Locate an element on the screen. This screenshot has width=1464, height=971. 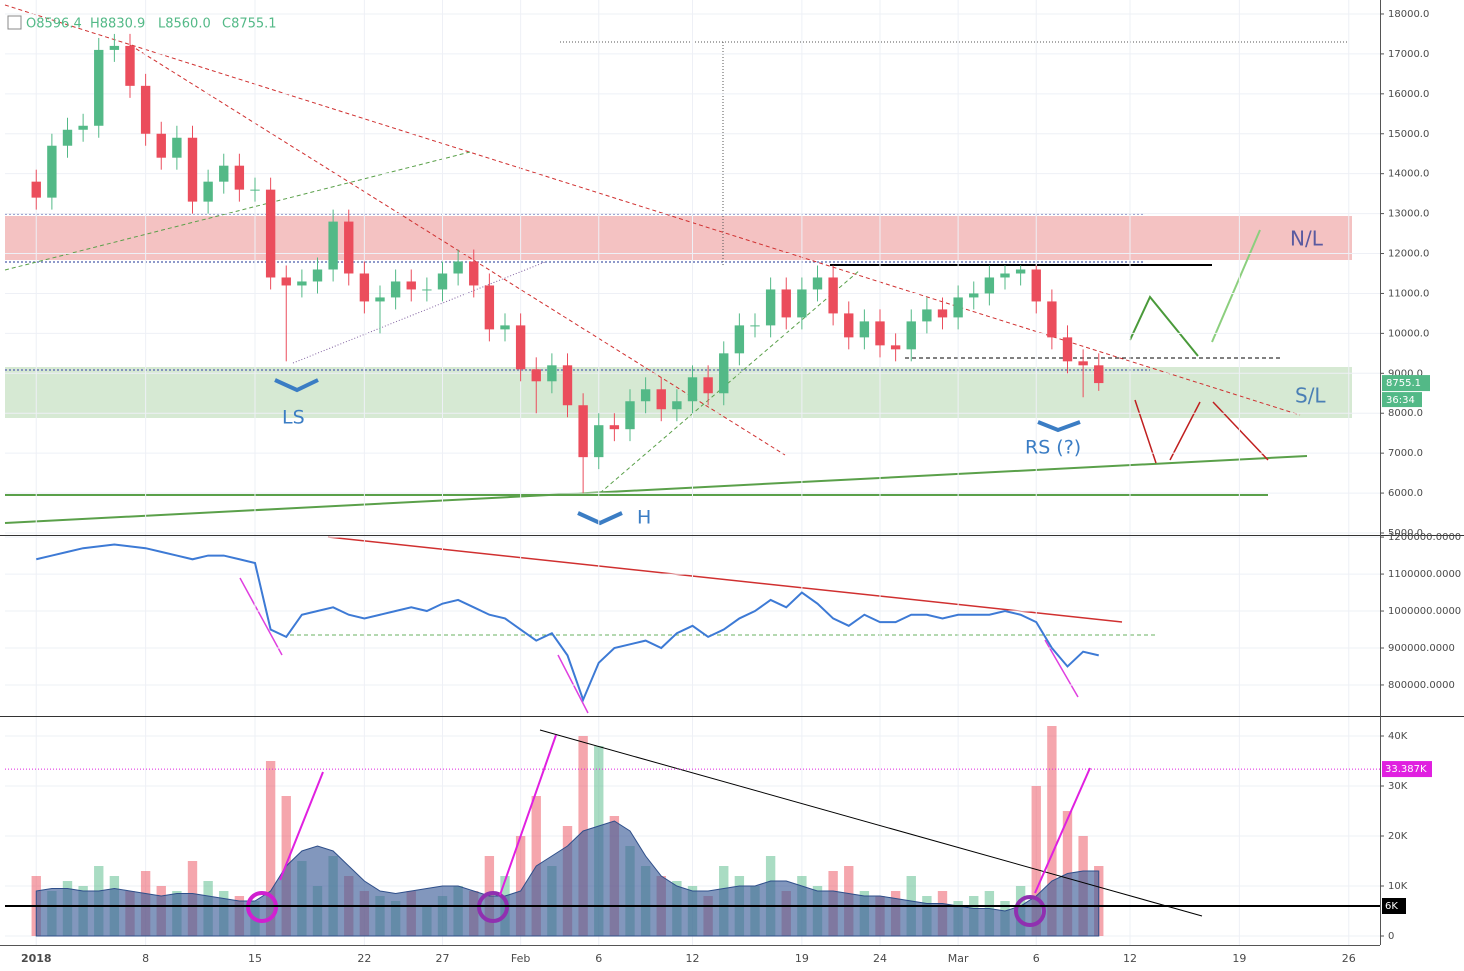
x-tick-label: 24 is located at coordinates (880, 958).